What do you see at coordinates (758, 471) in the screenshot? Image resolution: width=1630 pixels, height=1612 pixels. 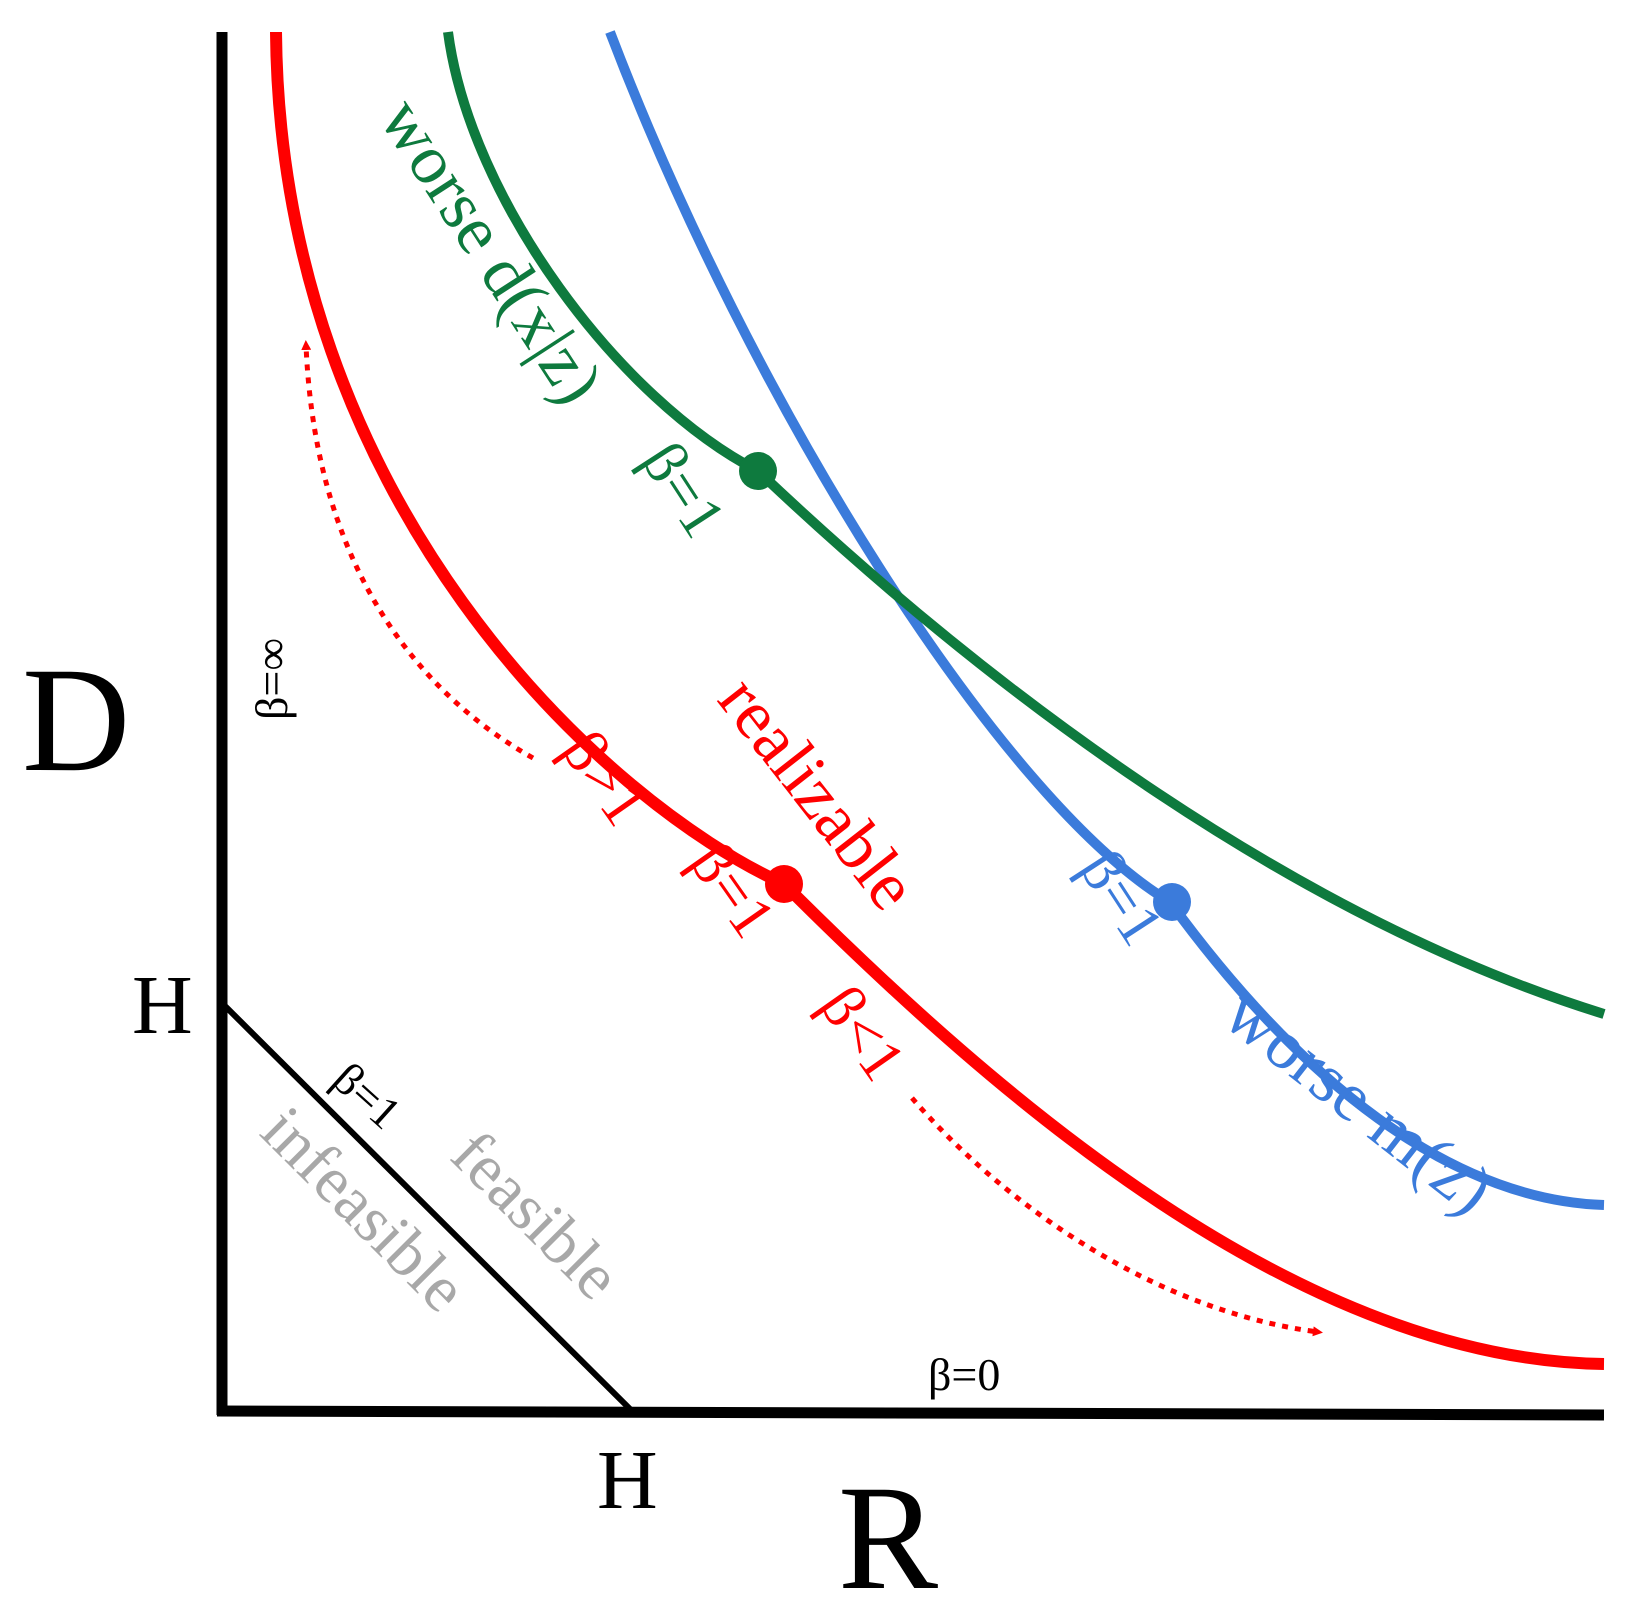 I see `worse-decoder-point` at bounding box center [758, 471].